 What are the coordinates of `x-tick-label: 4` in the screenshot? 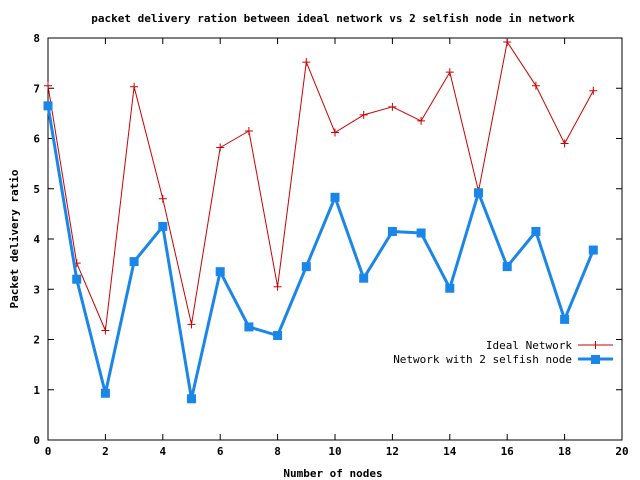 It's located at (162, 451).